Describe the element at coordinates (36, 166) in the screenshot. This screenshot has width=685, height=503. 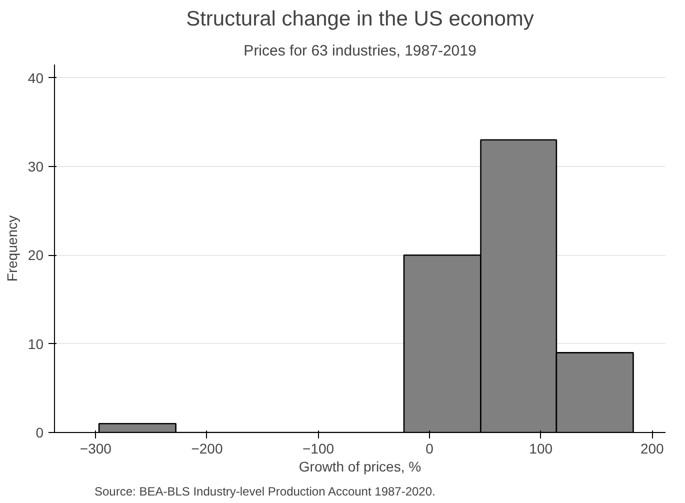
I see `y-tick-label: 30` at that location.